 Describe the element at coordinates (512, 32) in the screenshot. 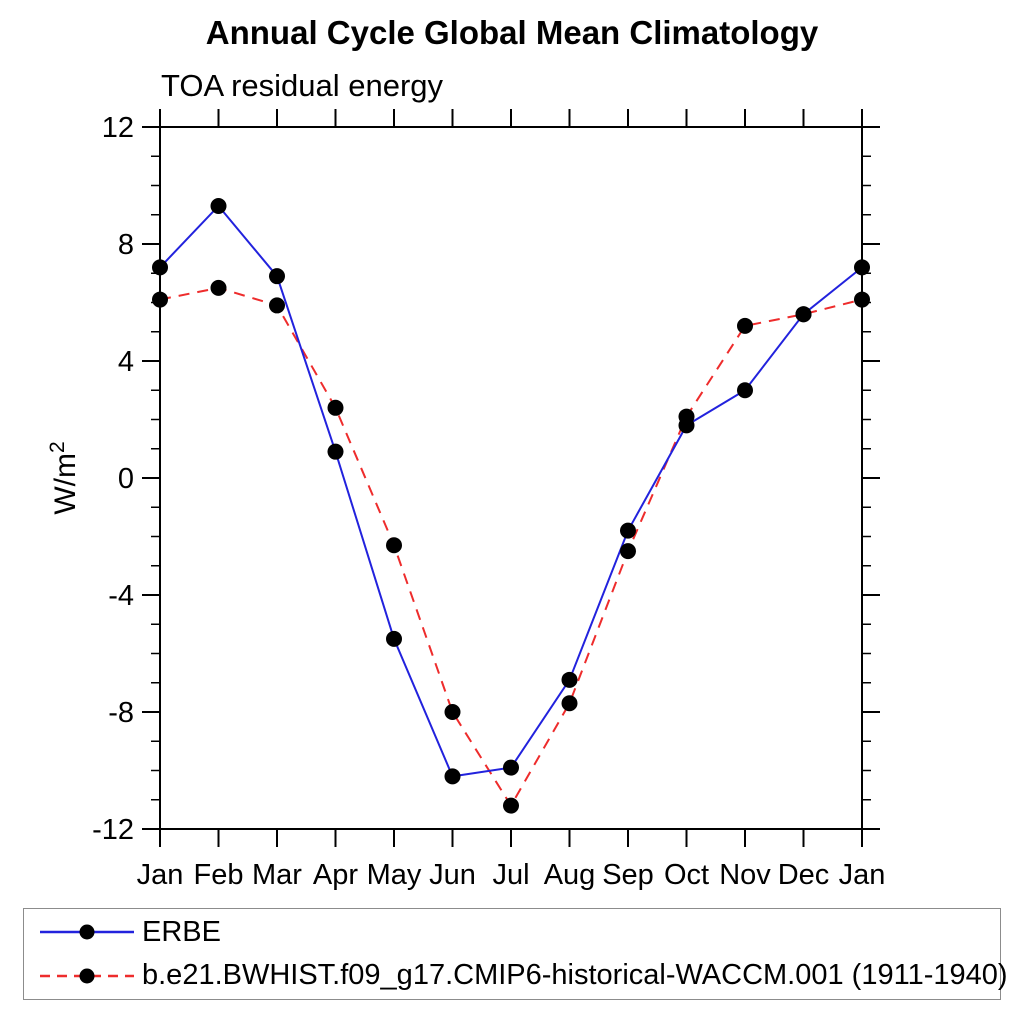

I see `chart-title: Annual Cycle Global Mean Climatology` at that location.